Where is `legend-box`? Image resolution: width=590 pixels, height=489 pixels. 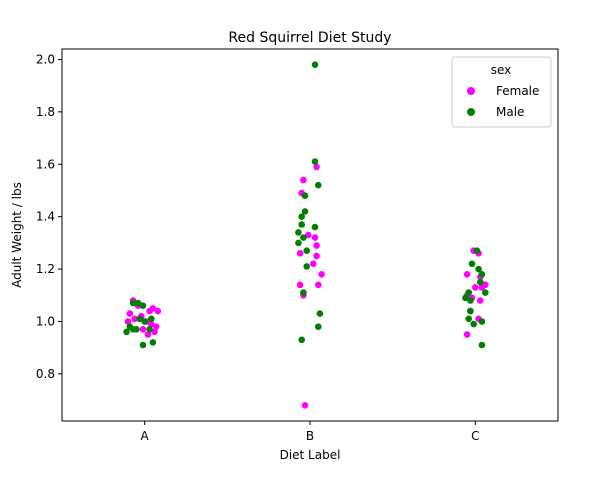
legend-box is located at coordinates (501, 92).